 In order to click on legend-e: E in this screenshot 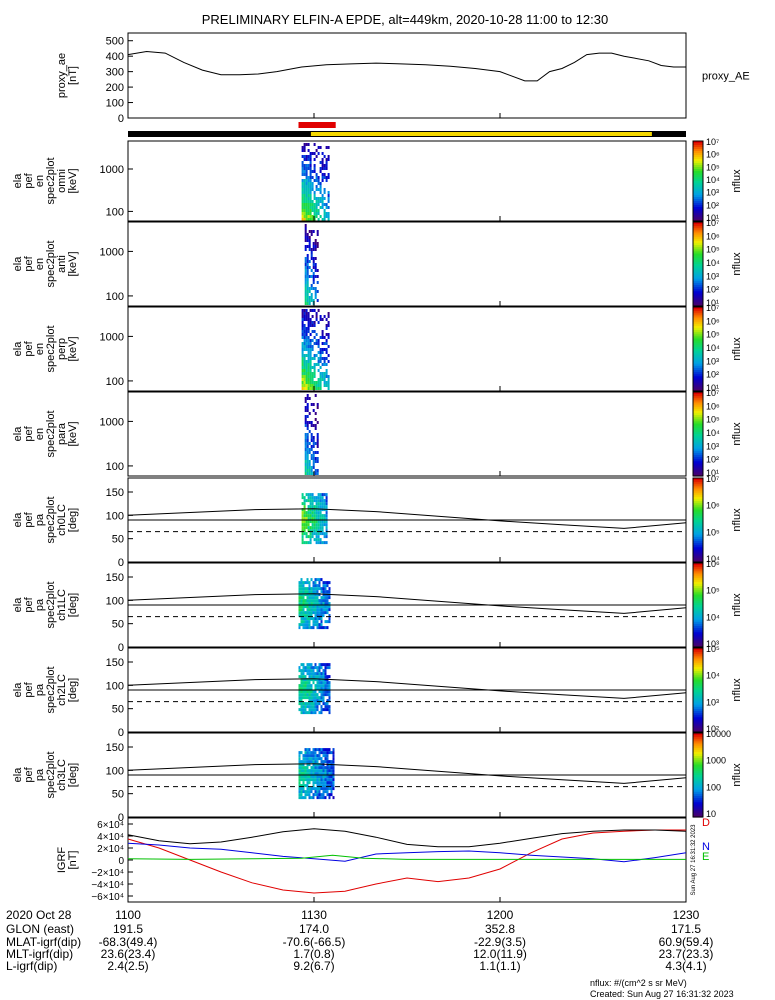, I will do `click(705, 857)`.